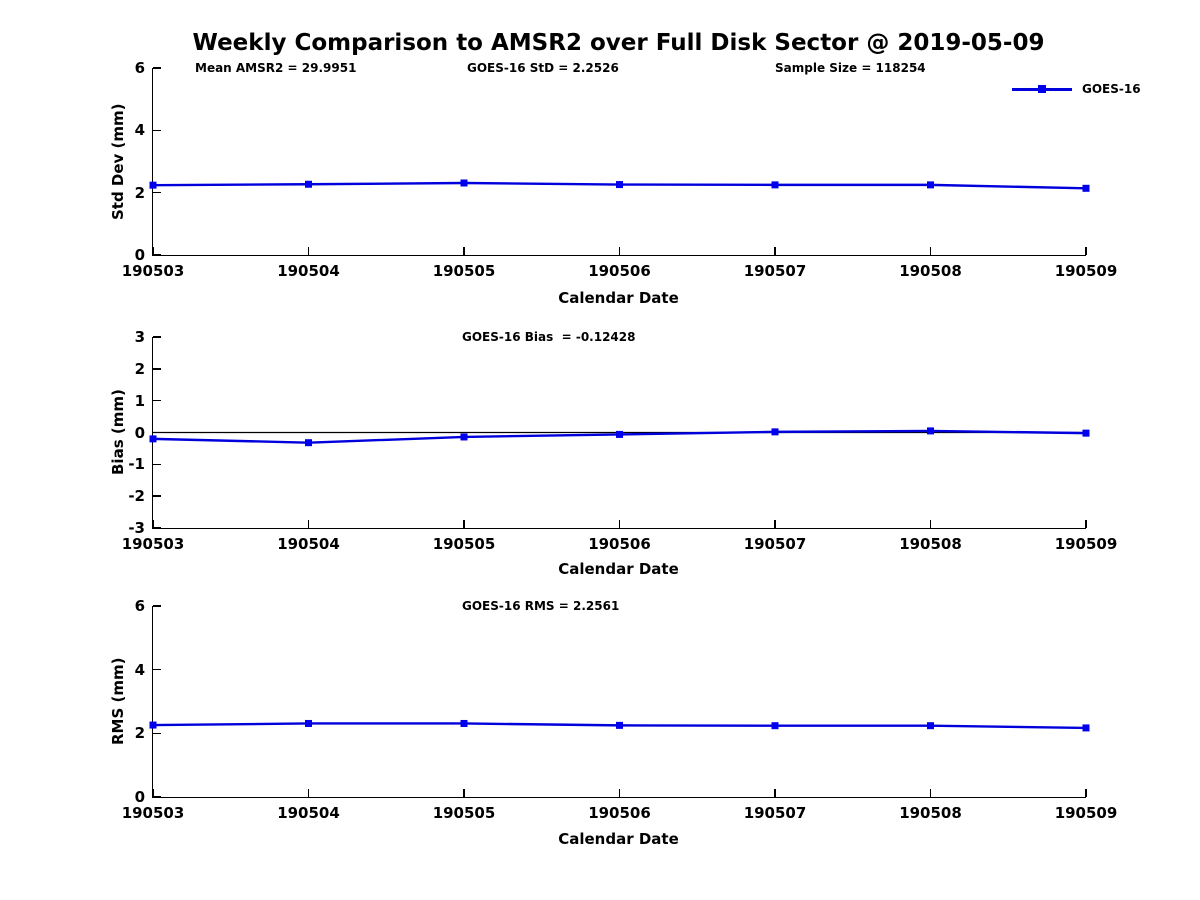 The height and width of the screenshot is (900, 1200). Describe the element at coordinates (618, 298) in the screenshot. I see `x-axis-label-std-dev: Calendar Date` at that location.